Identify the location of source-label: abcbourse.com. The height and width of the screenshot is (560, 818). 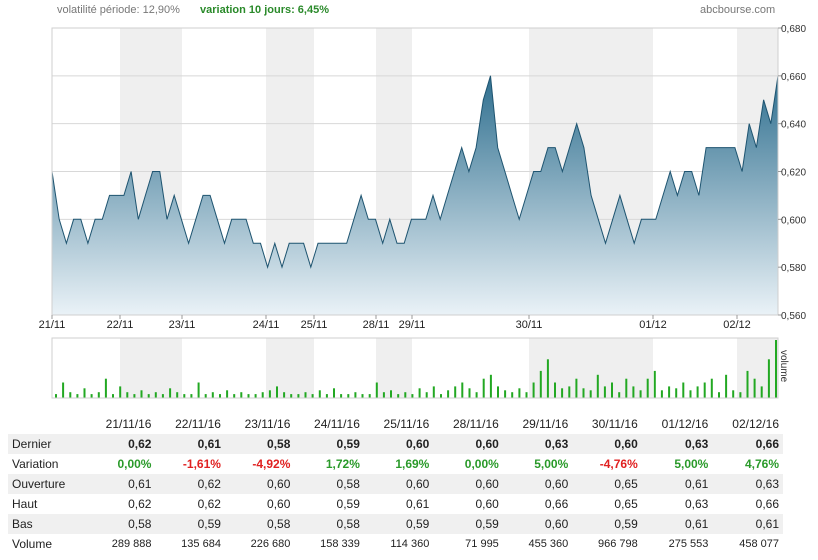
(738, 10).